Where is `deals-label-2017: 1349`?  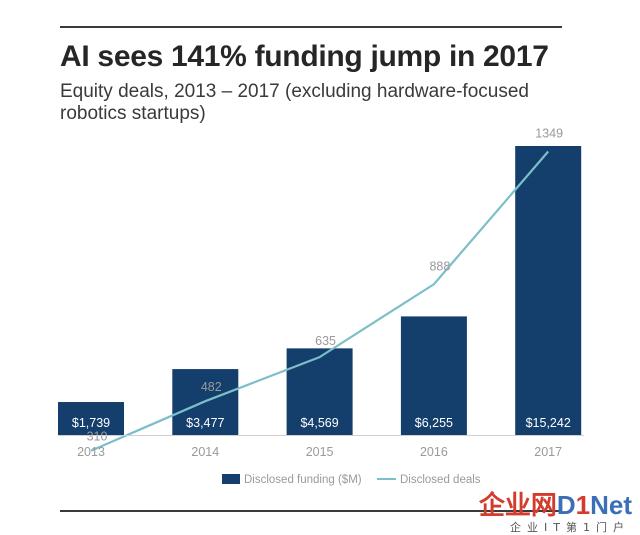
deals-label-2017: 1349 is located at coordinates (549, 133).